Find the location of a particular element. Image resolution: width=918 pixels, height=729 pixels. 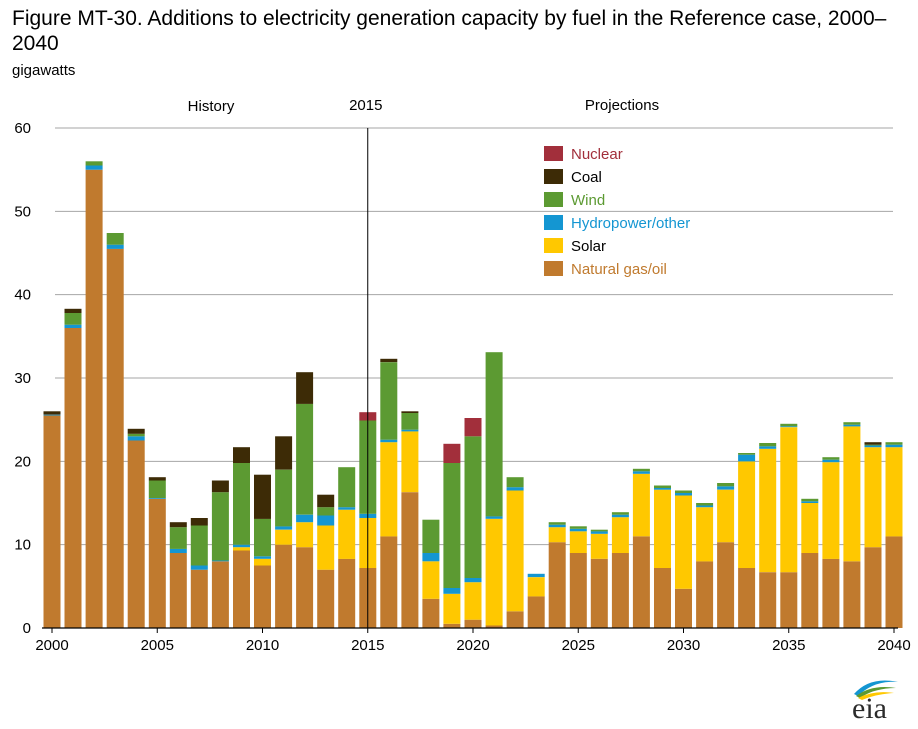

y-tick-label: 10 is located at coordinates (22, 545).